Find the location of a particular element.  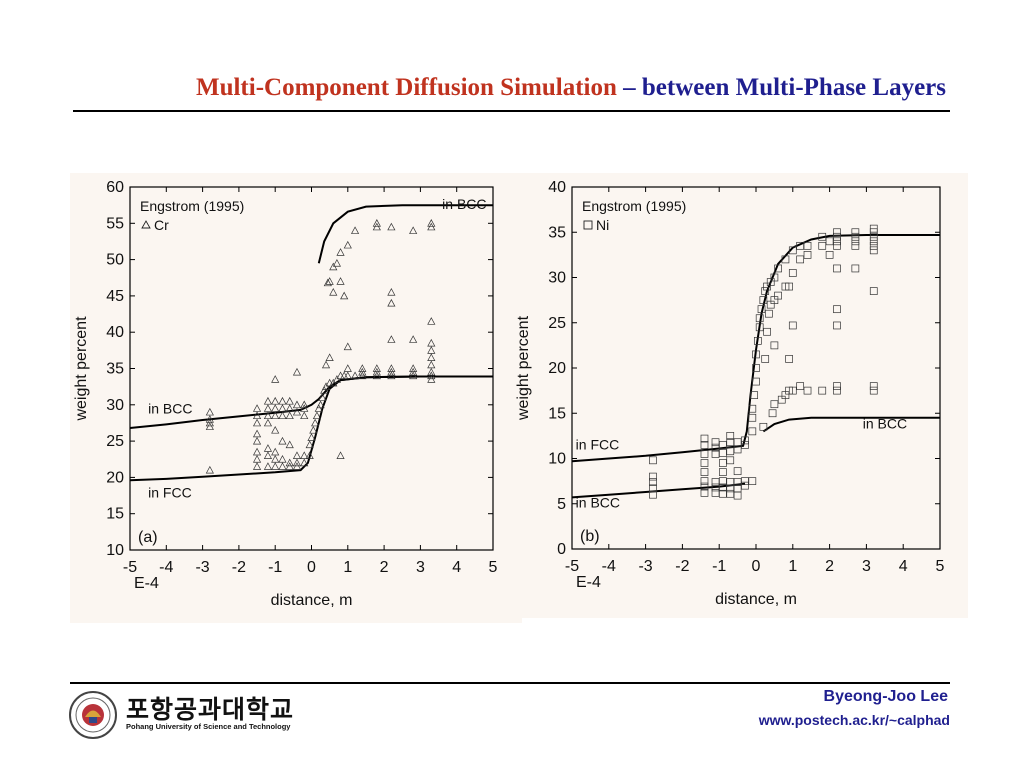

chart-b-curve-label: in BCC is located at coordinates (885, 424).